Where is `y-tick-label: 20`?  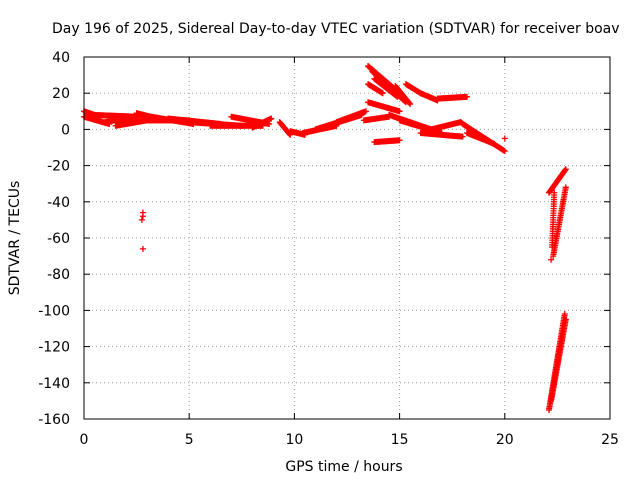
y-tick-label: 20 is located at coordinates (61, 94).